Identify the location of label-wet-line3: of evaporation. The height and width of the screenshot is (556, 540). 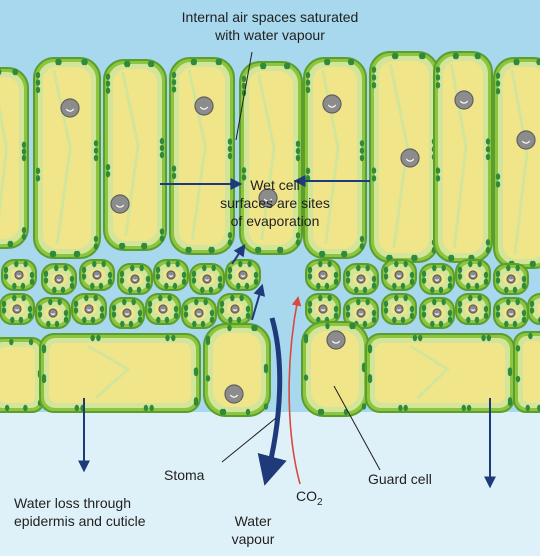
(275, 221).